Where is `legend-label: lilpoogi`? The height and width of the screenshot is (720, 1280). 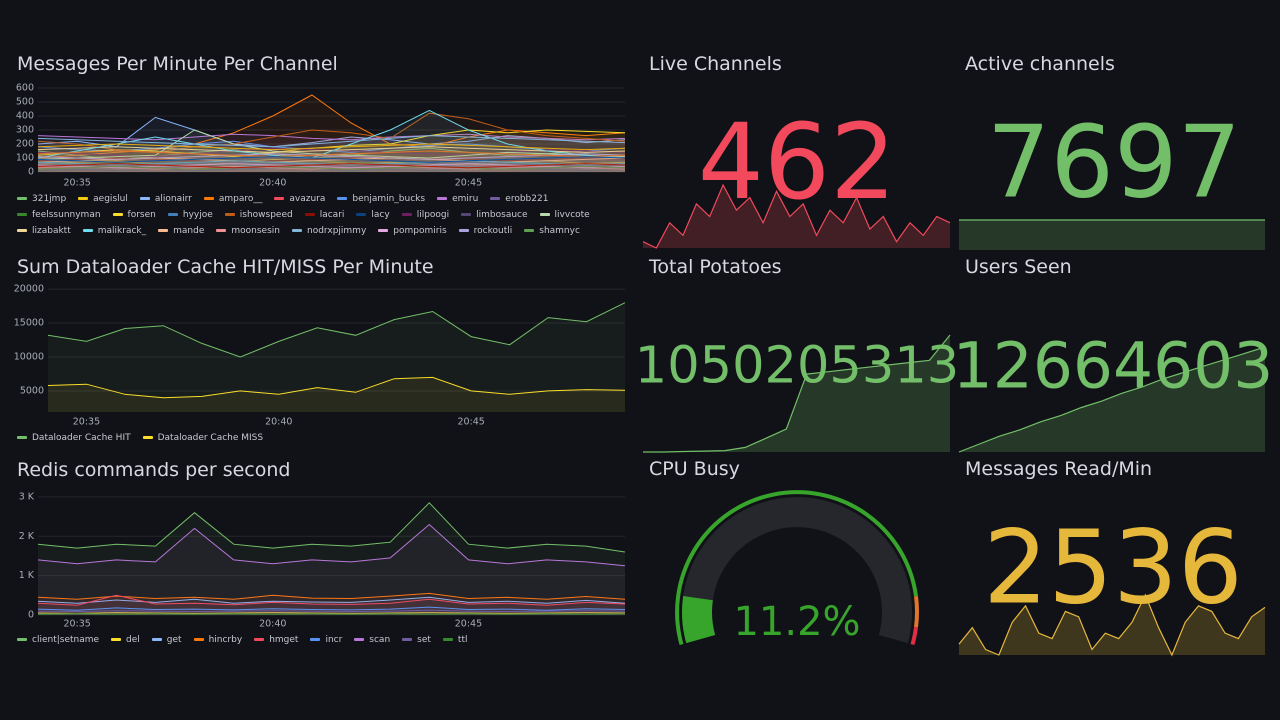
legend-label: lilpoogi is located at coordinates (433, 214).